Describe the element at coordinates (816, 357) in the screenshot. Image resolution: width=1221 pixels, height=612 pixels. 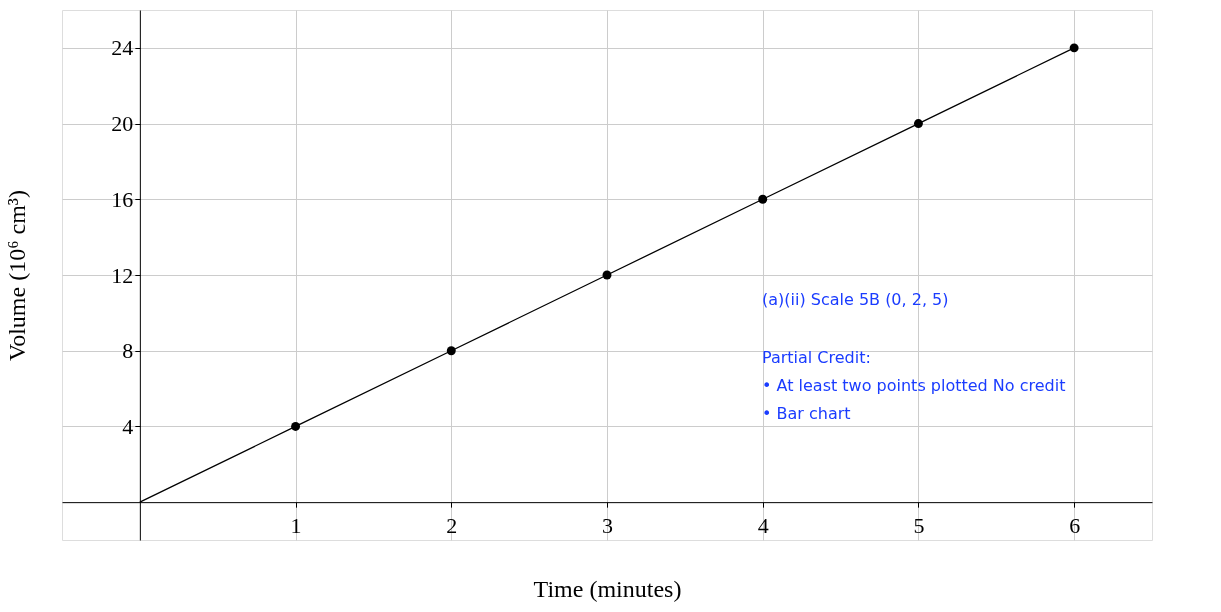
I see `annotation: Partial Credit:` at that location.